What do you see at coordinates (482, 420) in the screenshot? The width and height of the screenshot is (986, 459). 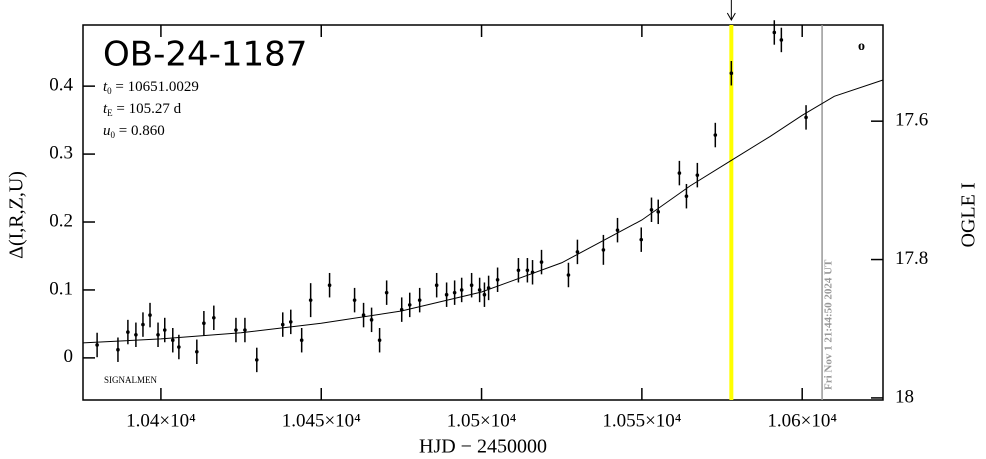 I see `x-tick-label: 1.05×10⁴` at bounding box center [482, 420].